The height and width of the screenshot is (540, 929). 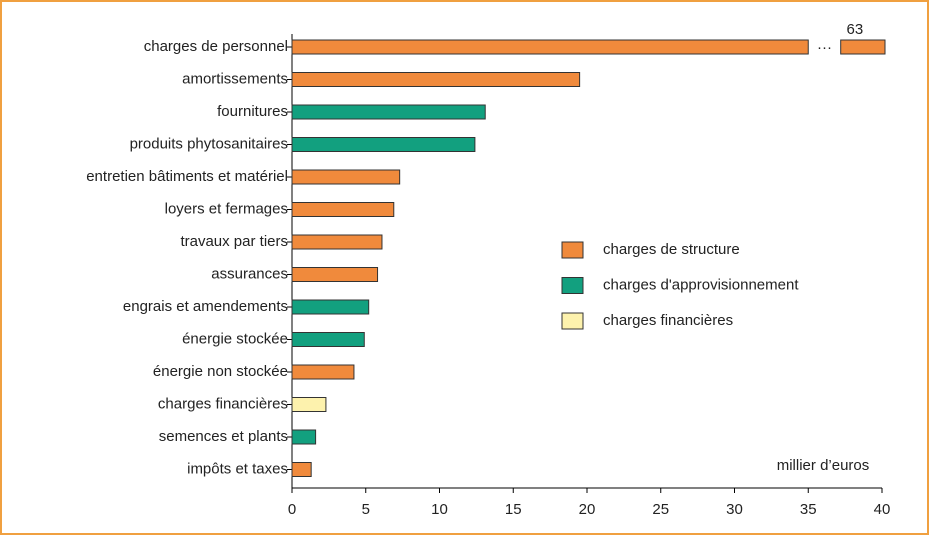 What do you see at coordinates (587, 509) in the screenshot?
I see `x-tick-label: 20` at bounding box center [587, 509].